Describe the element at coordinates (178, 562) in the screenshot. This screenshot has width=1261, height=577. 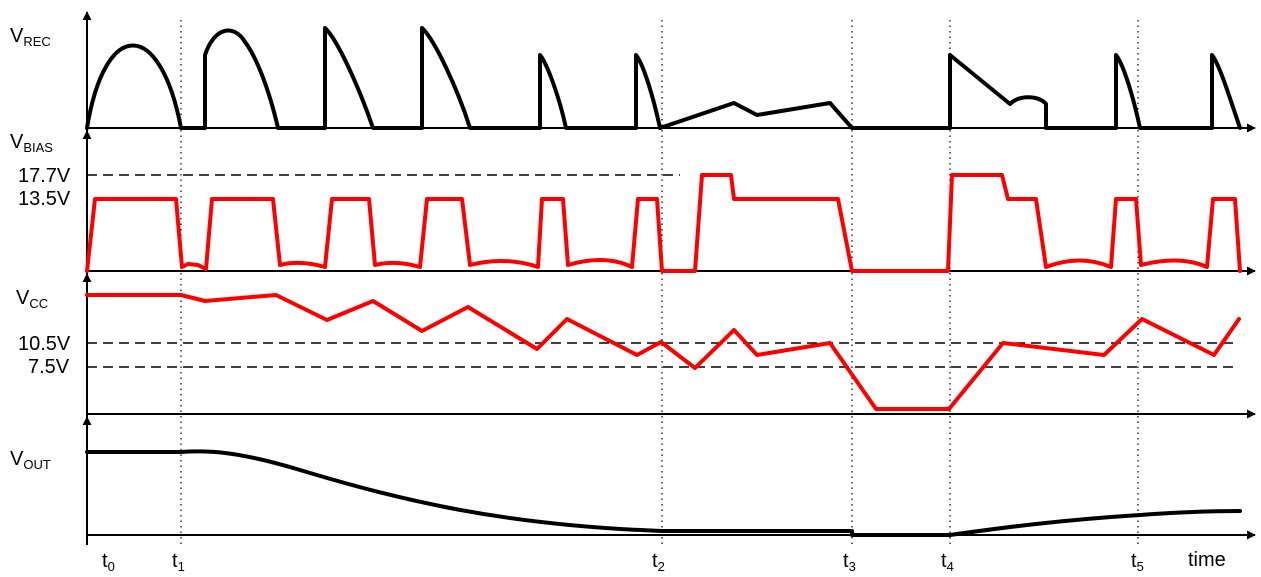
I see `label-t1: t1` at that location.